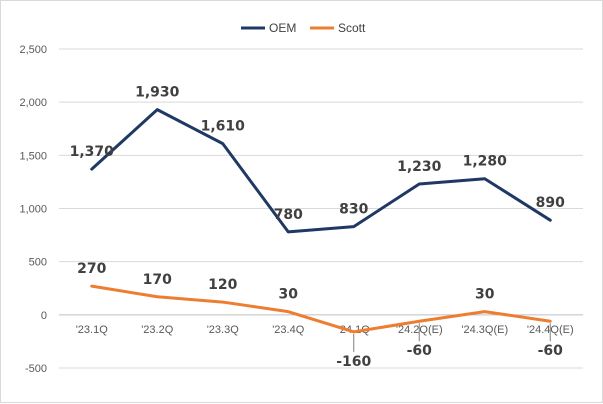 The image size is (603, 404). I want to click on x-tick-label: '23.3Q, so click(223, 330).